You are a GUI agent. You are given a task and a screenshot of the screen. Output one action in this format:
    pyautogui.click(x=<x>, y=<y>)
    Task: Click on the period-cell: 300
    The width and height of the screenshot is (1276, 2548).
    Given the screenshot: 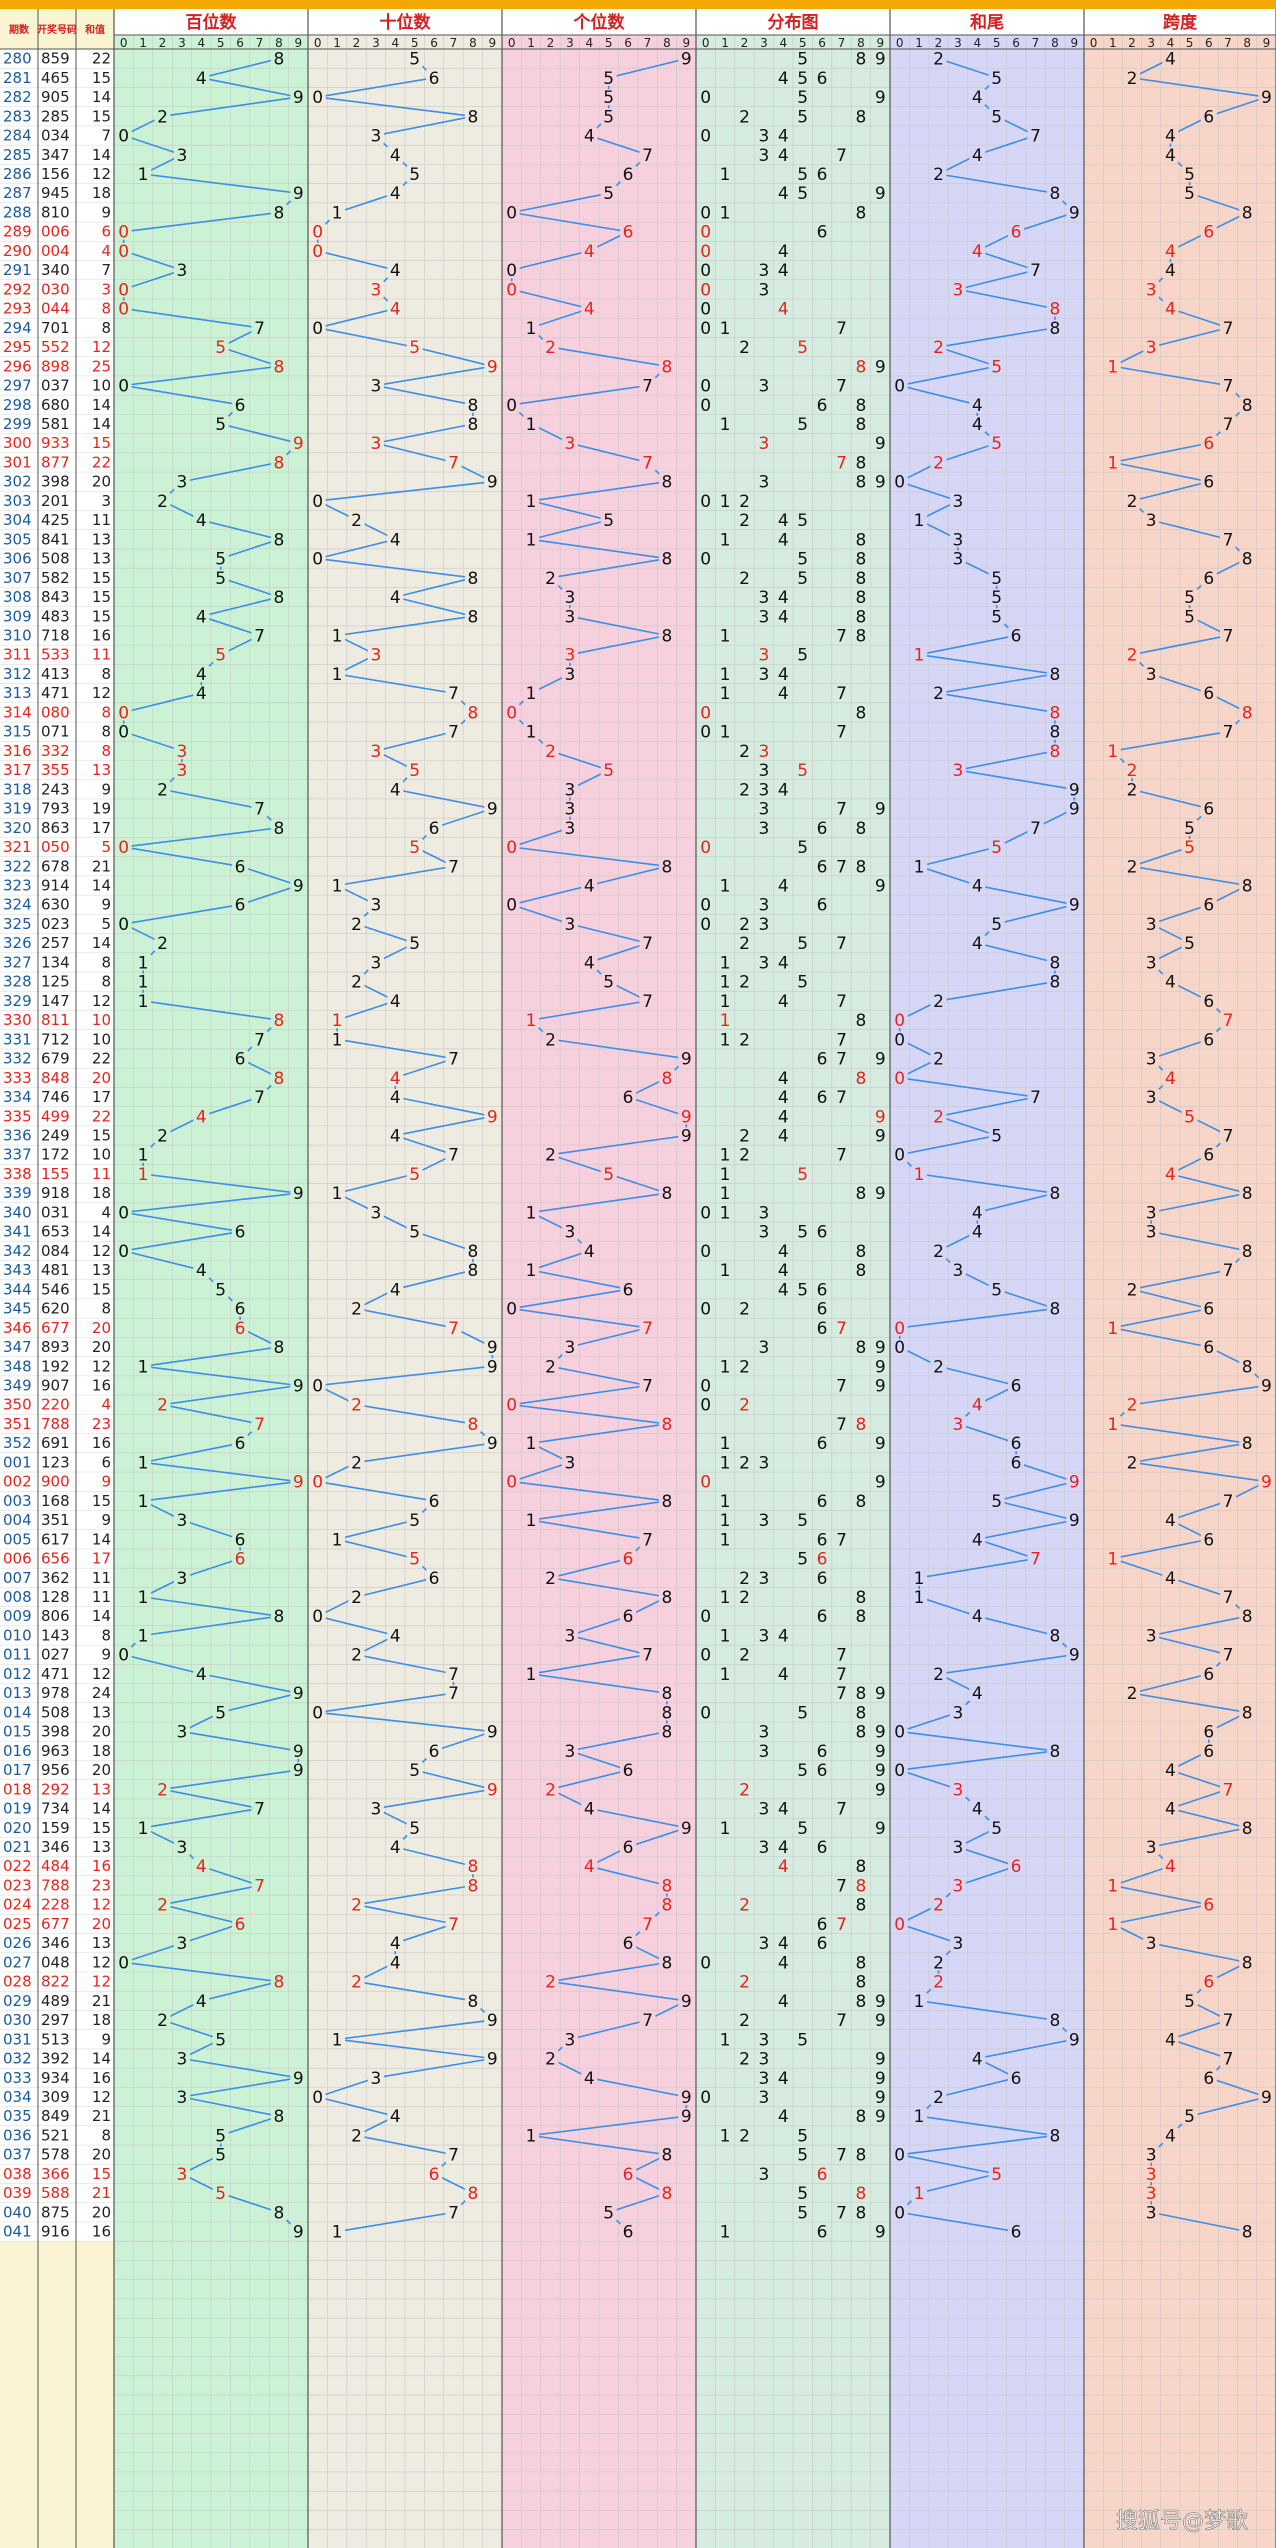 What is the action you would take?
    pyautogui.click(x=17, y=443)
    